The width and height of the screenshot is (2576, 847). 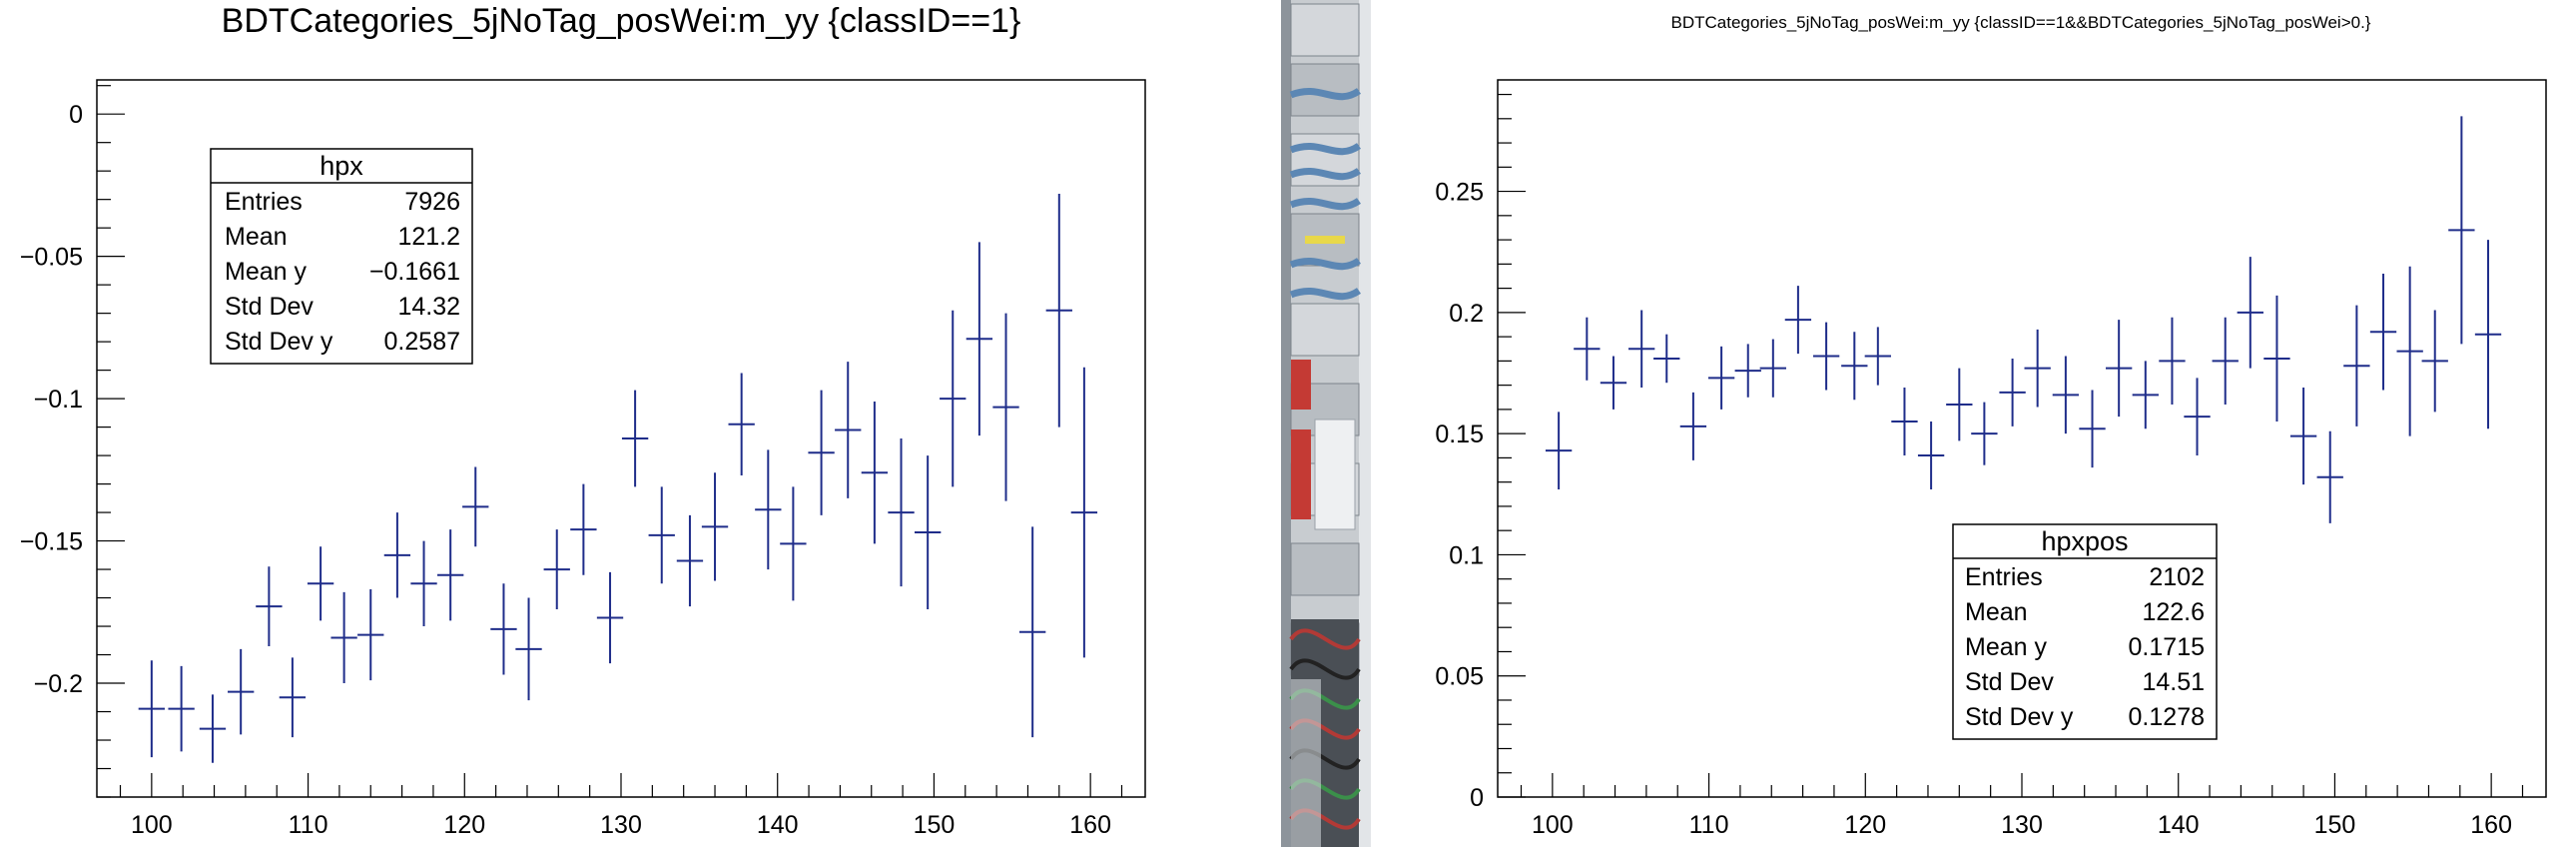 I want to click on stats-value: 7926, so click(x=432, y=202).